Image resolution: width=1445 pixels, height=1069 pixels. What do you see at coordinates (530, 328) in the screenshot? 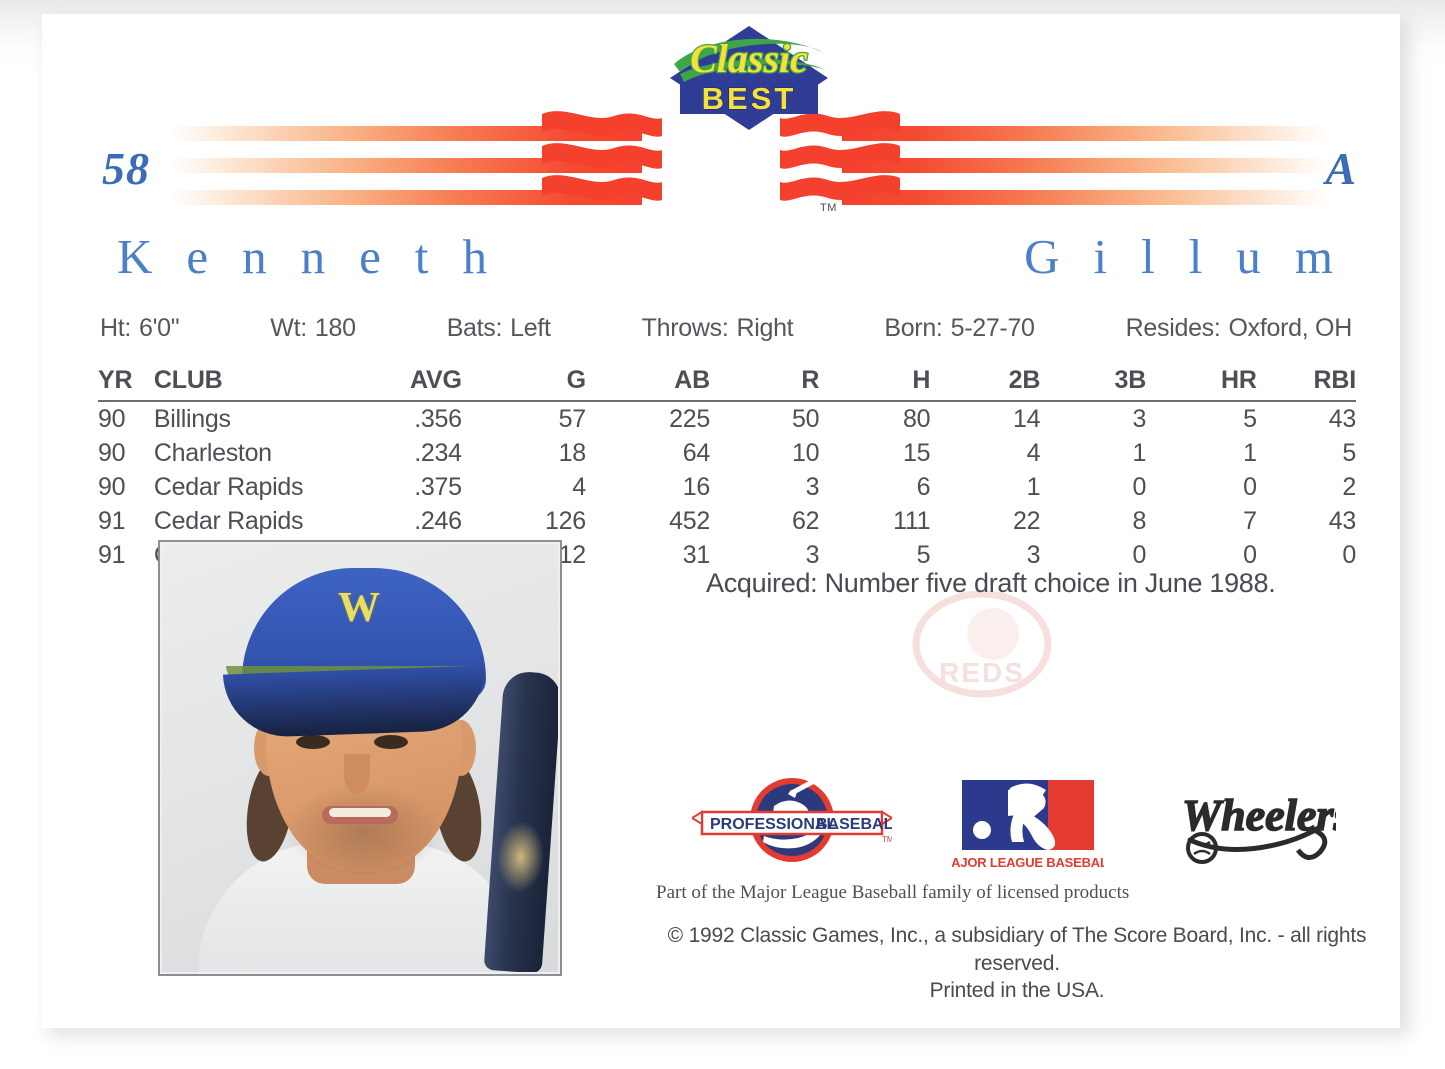
I see `vital-value-2: Left` at bounding box center [530, 328].